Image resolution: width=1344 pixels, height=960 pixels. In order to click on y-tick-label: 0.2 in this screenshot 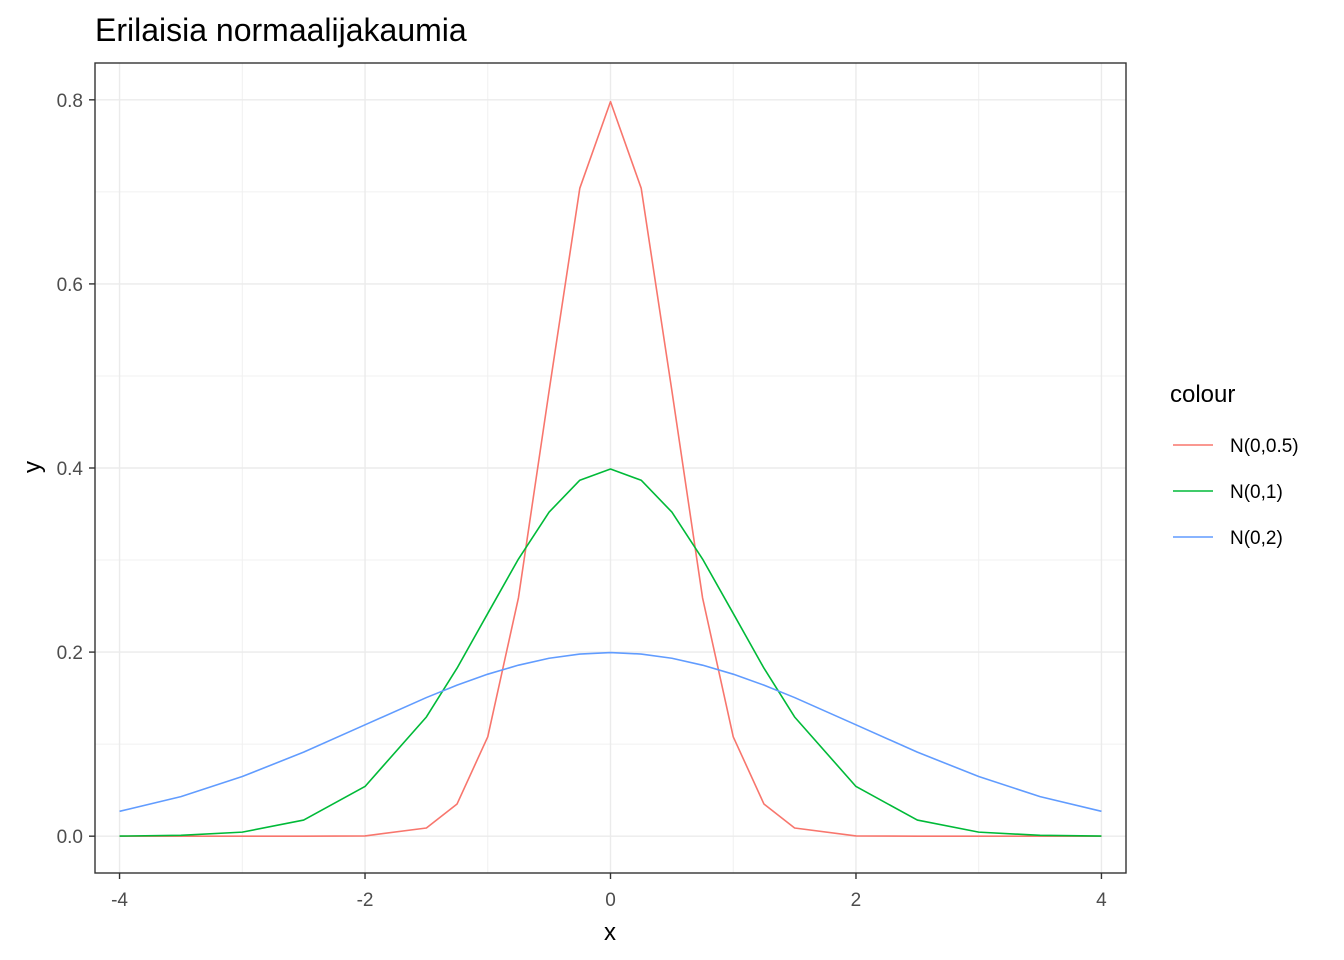, I will do `click(70, 653)`.